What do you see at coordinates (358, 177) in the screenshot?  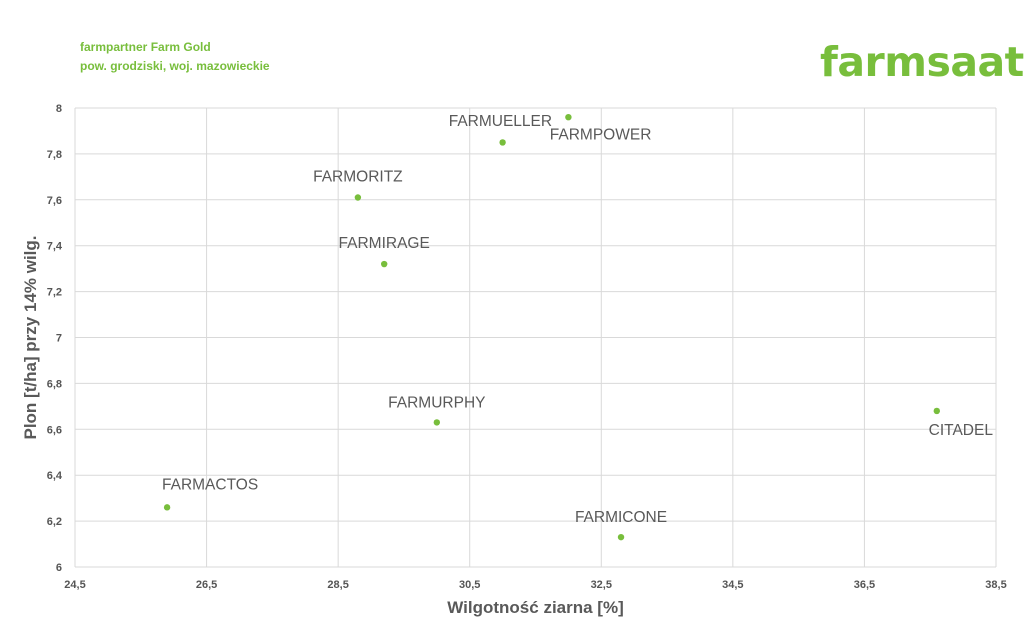 I see `data-point-label: FARMORITZ` at bounding box center [358, 177].